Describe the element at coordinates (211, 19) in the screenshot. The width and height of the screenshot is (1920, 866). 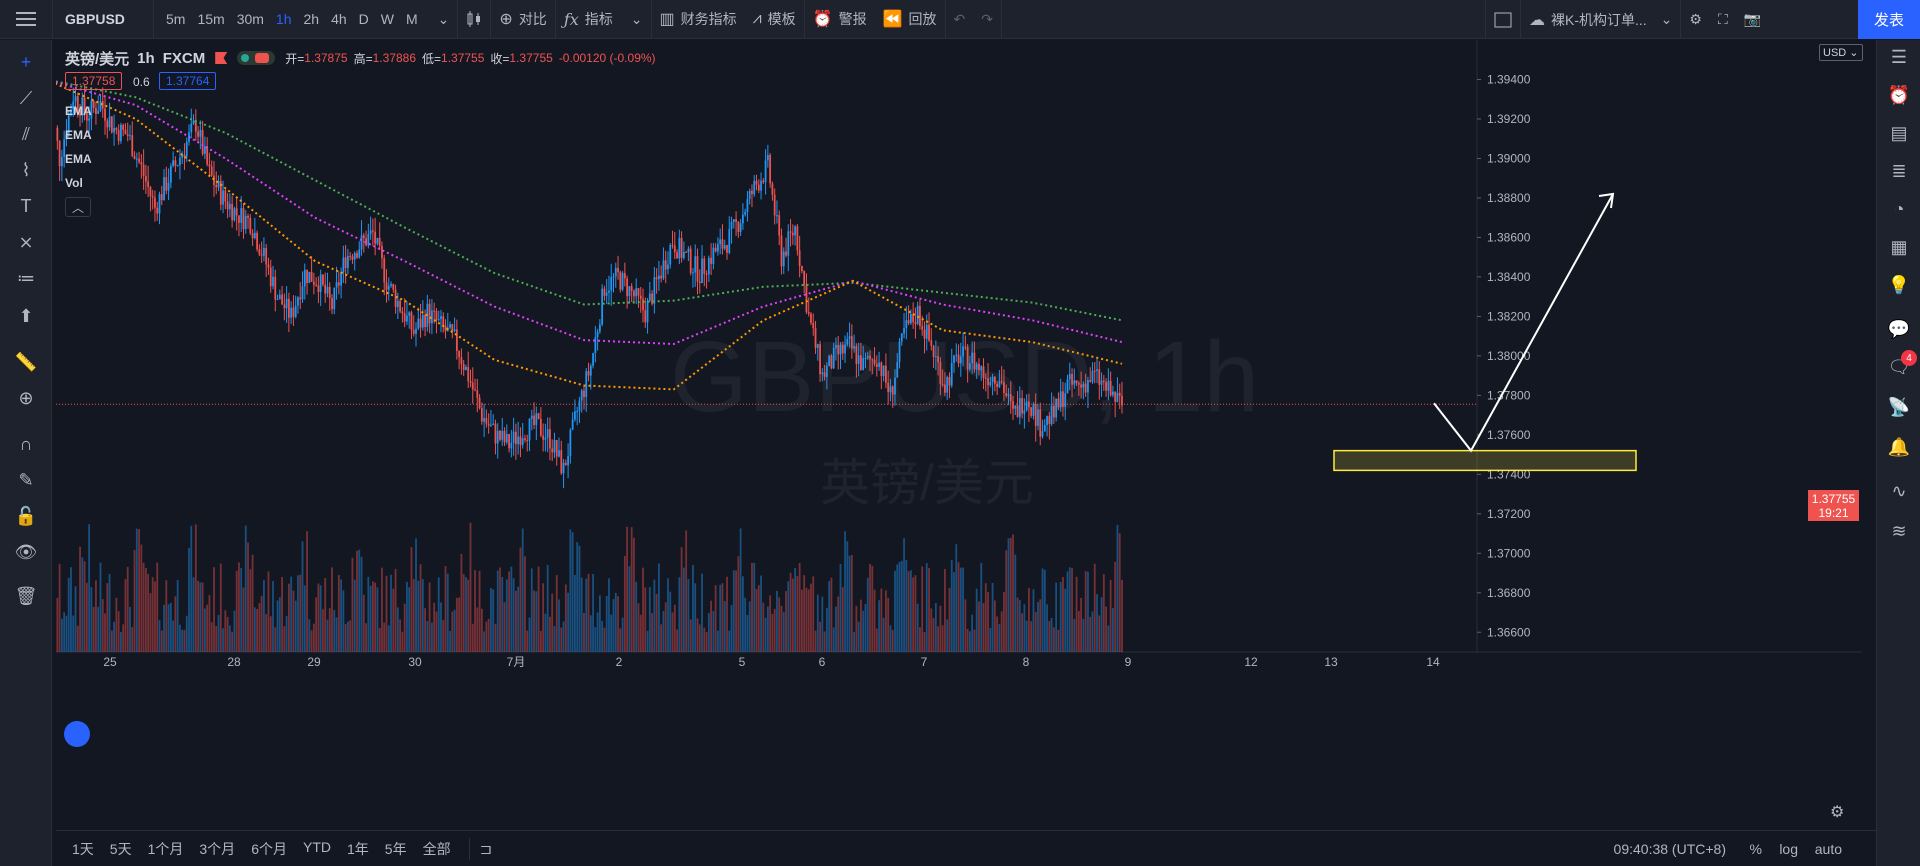
I see `timeframe-15m: 15m` at that location.